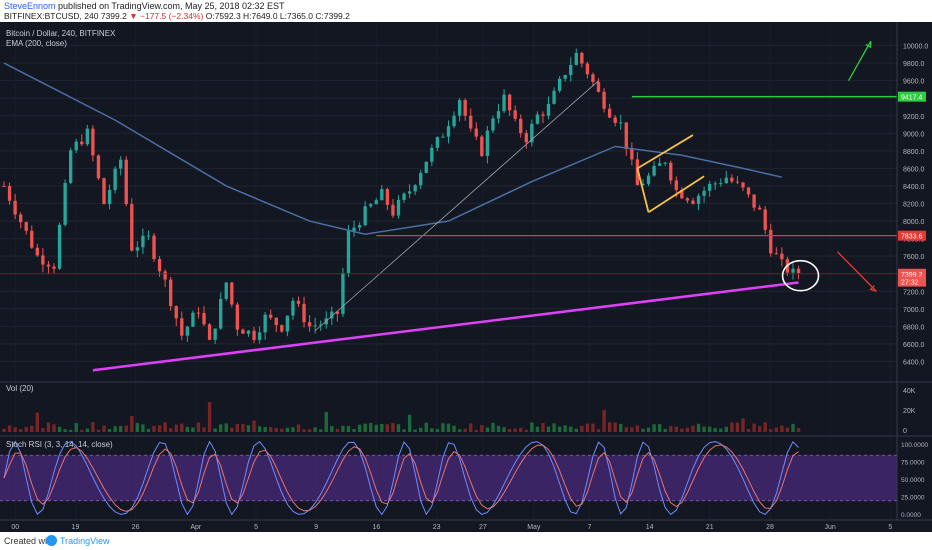 This screenshot has height=550, width=932. I want to click on support-trendline, so click(445, 326).